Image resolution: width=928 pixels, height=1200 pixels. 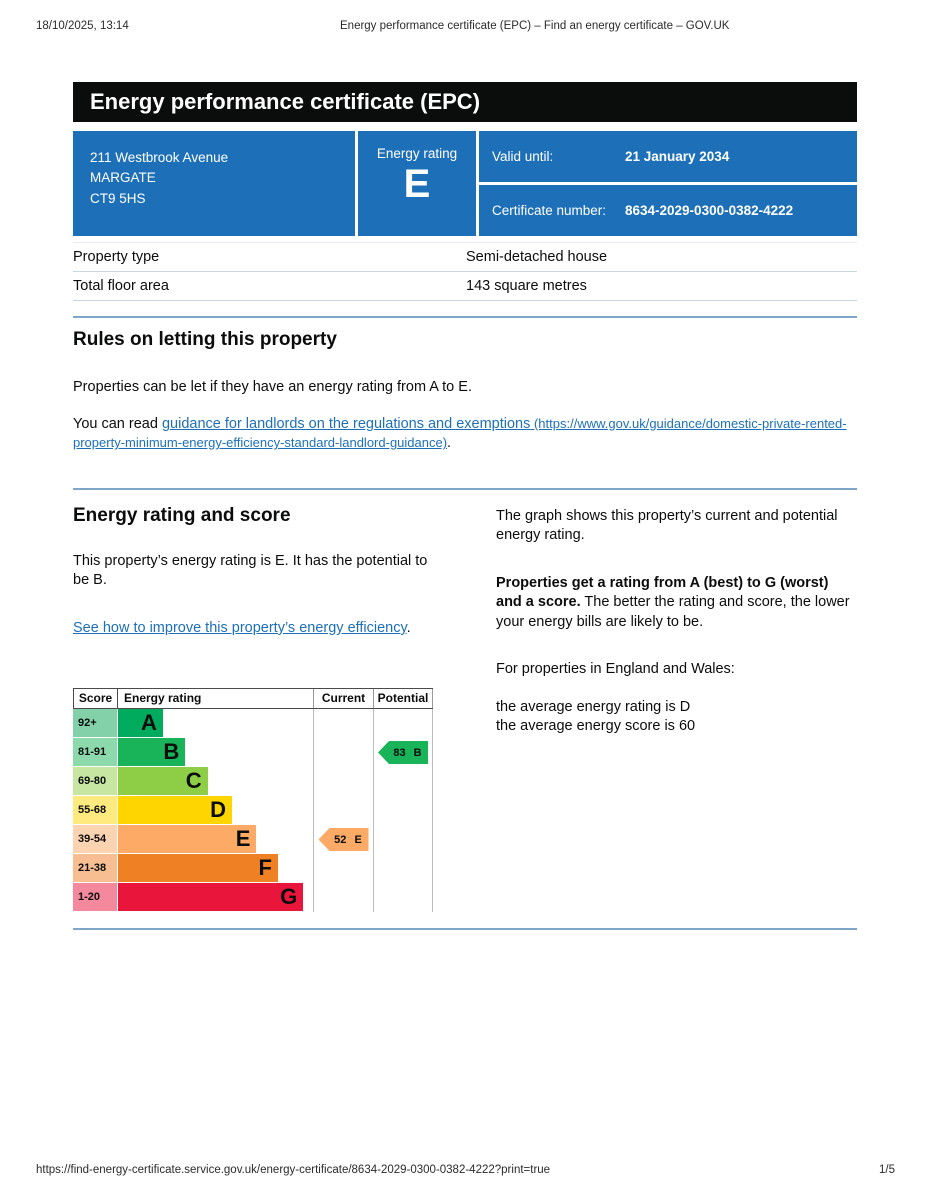 What do you see at coordinates (118, 198) in the screenshot?
I see `address-line-3: CT9 5HS` at bounding box center [118, 198].